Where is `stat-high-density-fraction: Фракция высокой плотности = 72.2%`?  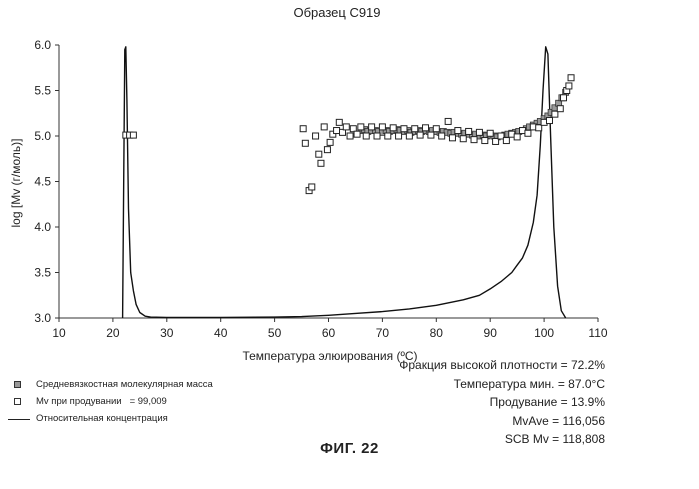
stat-high-density-fraction: Фракция высокой плотности = 72.2% is located at coordinates (502, 365).